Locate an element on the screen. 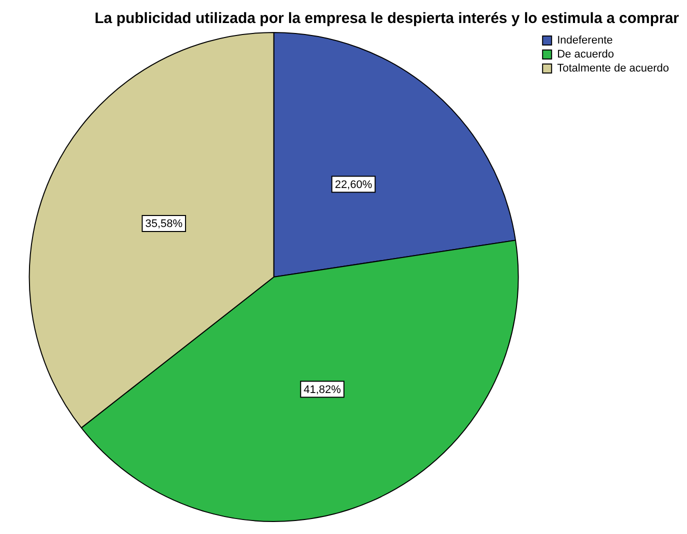 The image size is (687, 534). legend-label: Totalmente de acuerdo is located at coordinates (613, 68).